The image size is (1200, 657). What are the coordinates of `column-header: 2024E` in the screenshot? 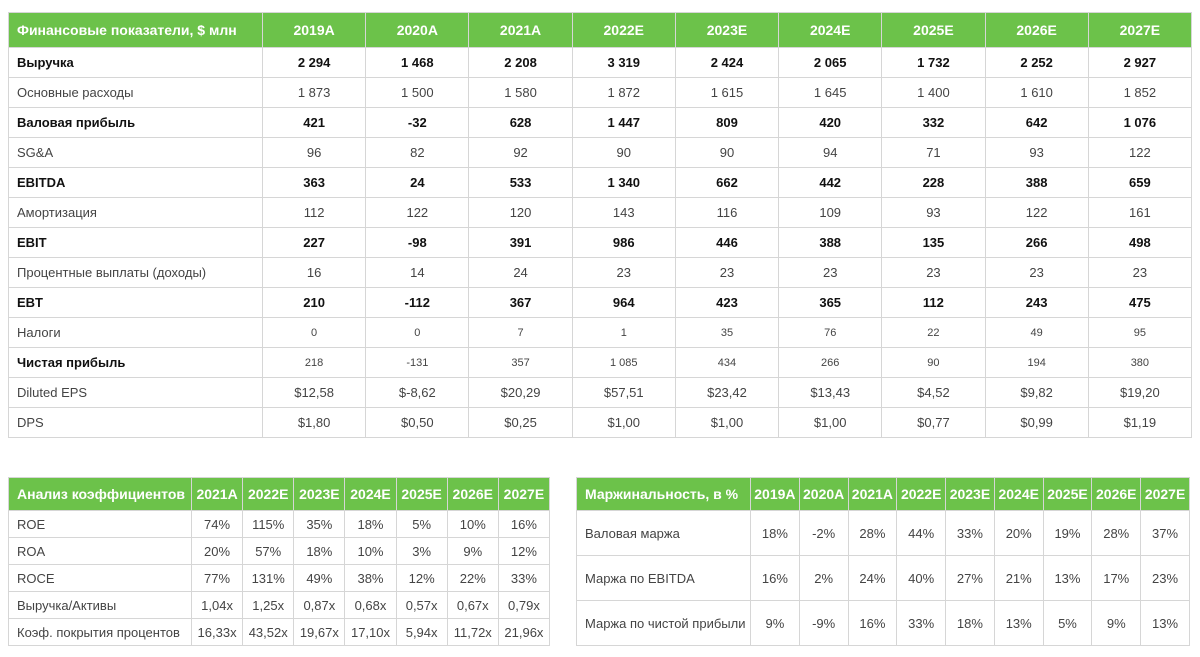 It's located at (370, 494).